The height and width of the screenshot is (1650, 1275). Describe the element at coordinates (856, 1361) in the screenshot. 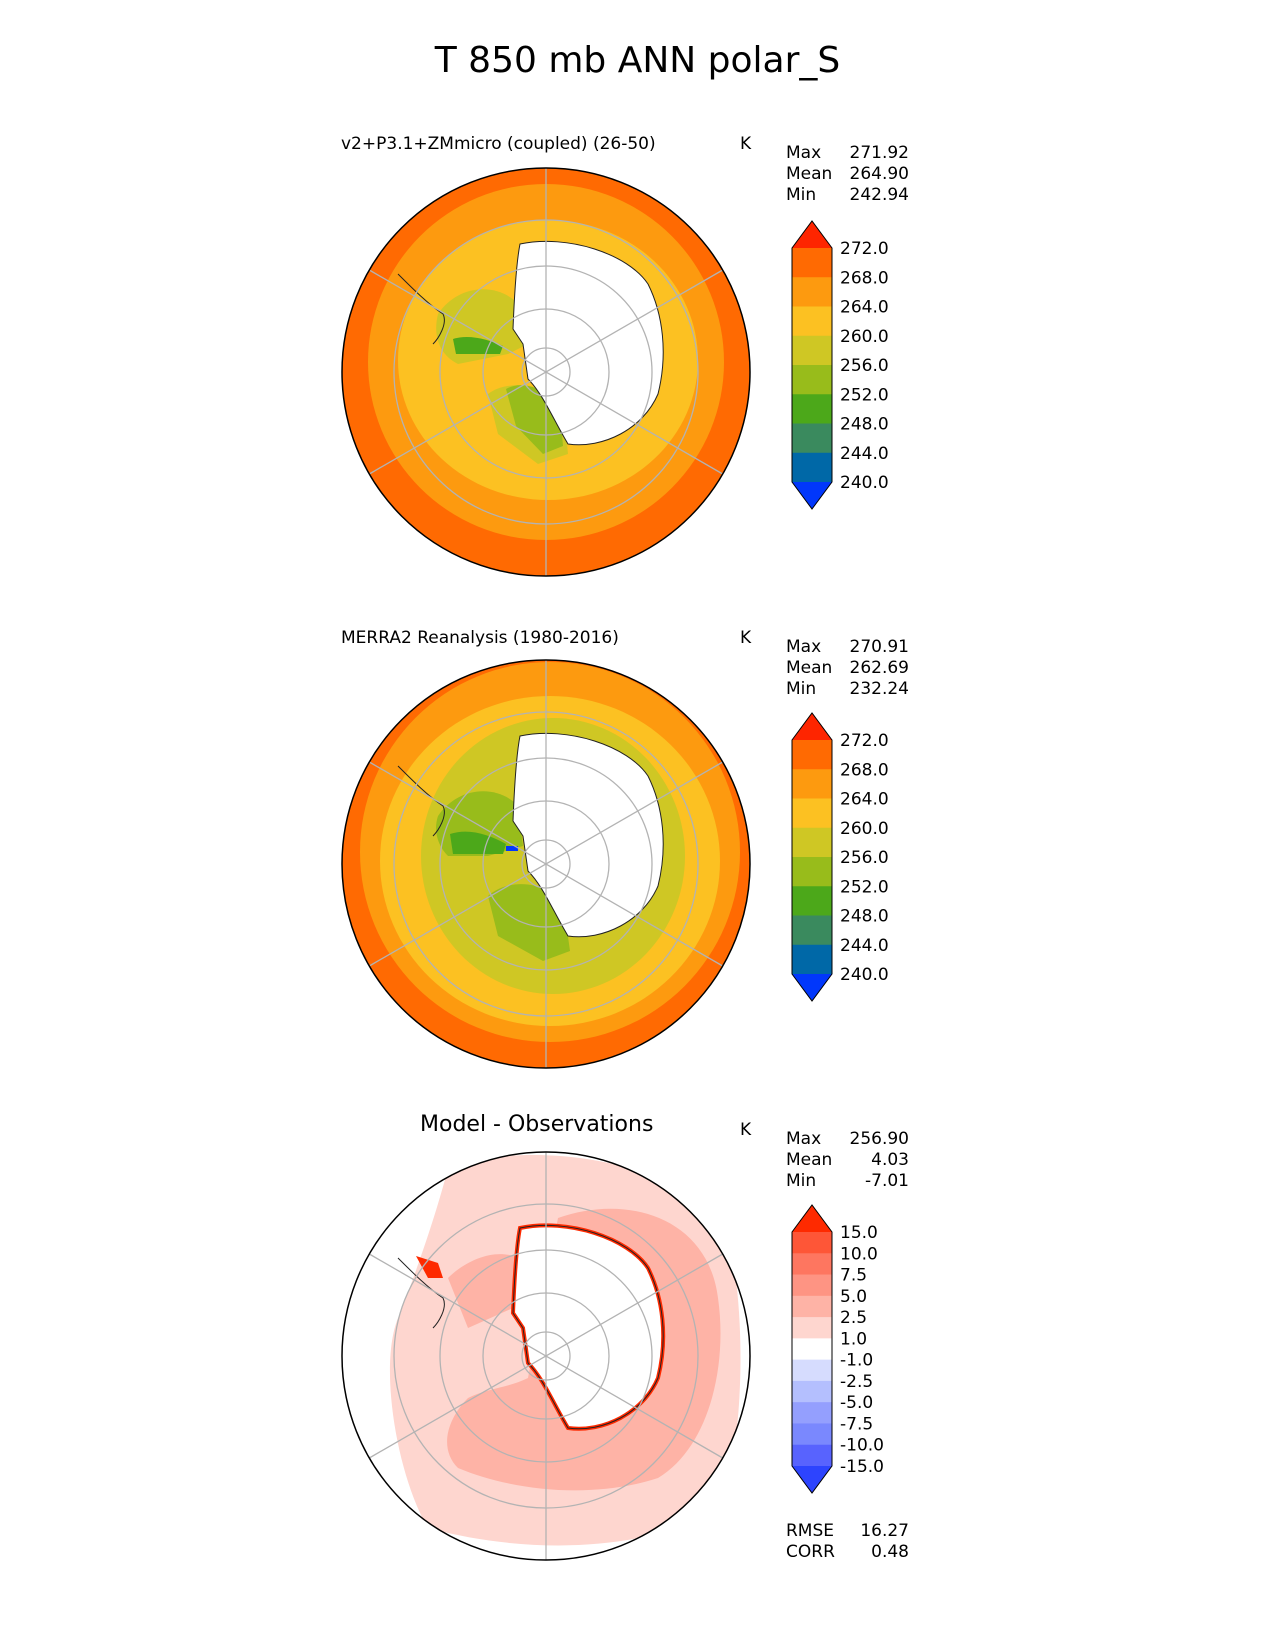

I see `colorbar-tick-label: -1.0` at that location.